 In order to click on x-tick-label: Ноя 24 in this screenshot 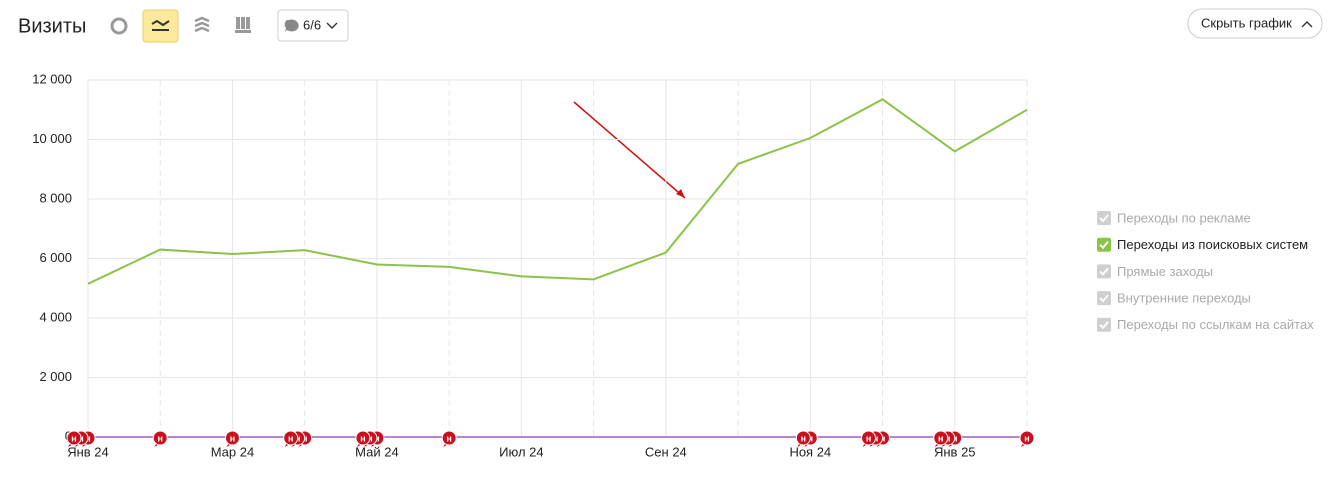, I will do `click(810, 451)`.